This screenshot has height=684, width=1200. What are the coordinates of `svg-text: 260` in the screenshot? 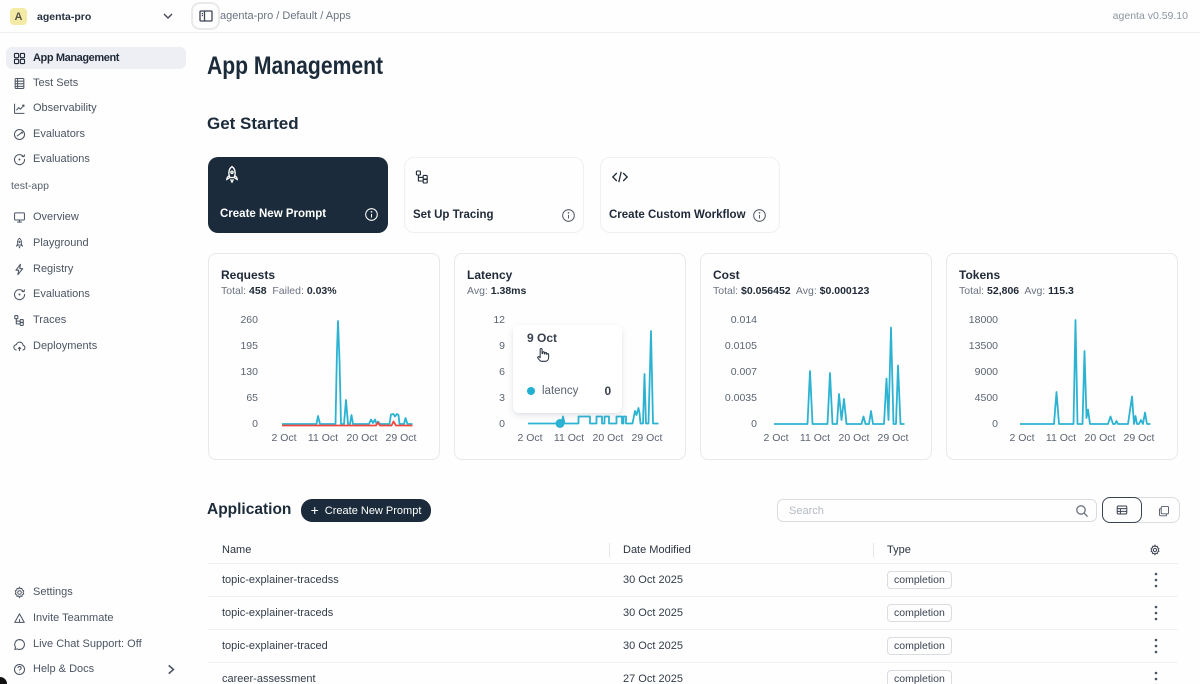 It's located at (249, 320).